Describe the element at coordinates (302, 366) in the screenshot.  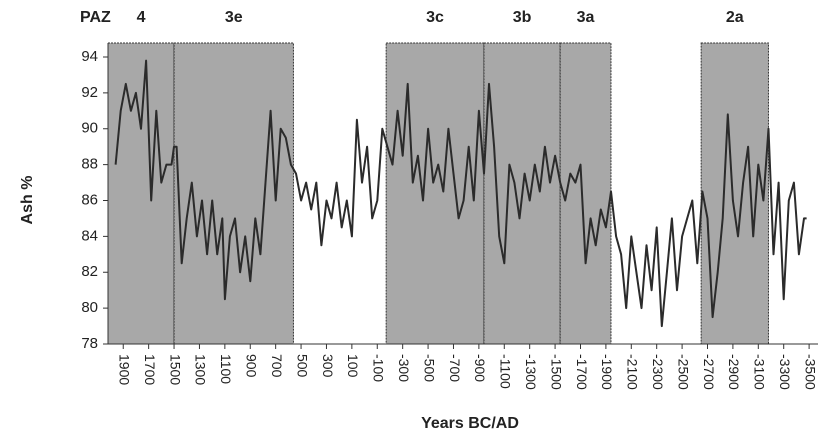
I see `x-tick-label: 500` at that location.